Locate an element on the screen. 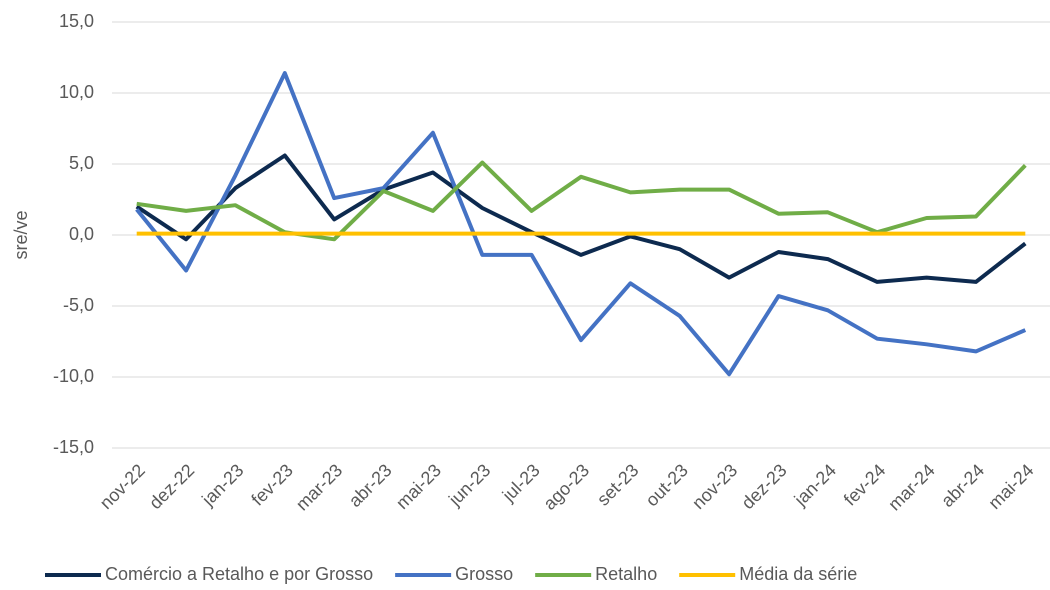  series-line is located at coordinates (581, 201).